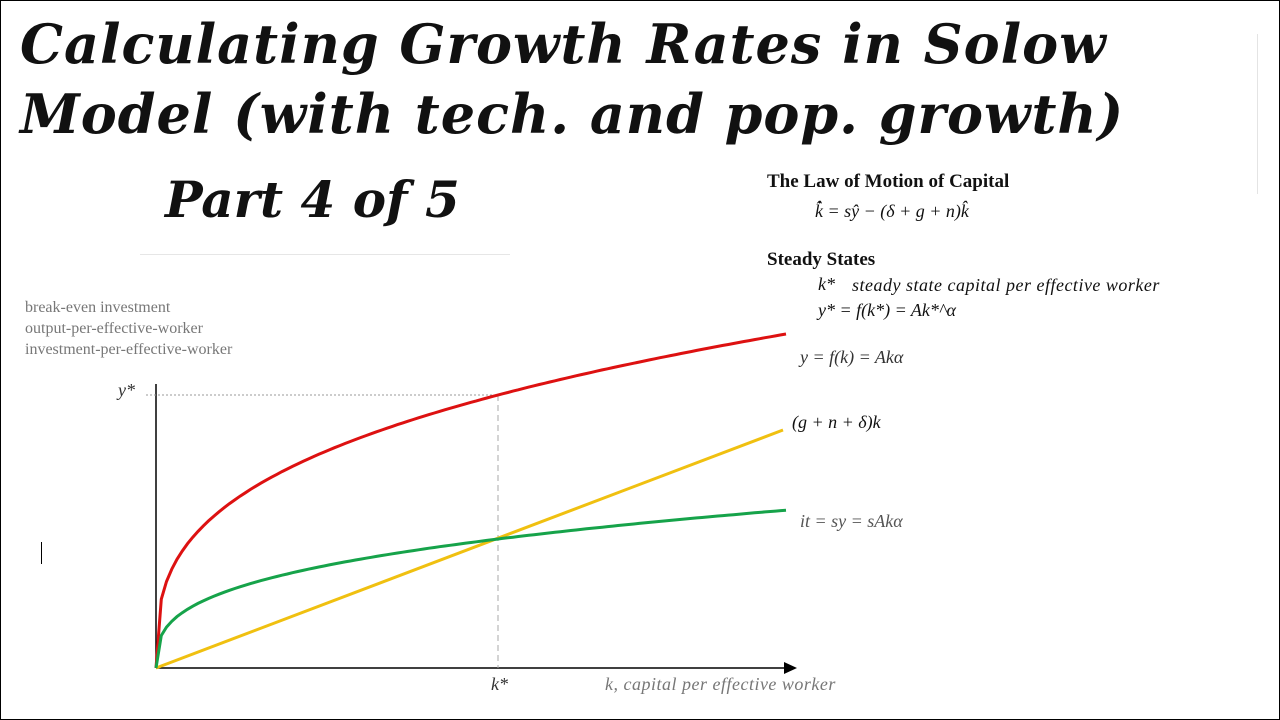  Describe the element at coordinates (851, 521) in the screenshot. I see `investment-curve-label: it = sy = sAkα` at that location.